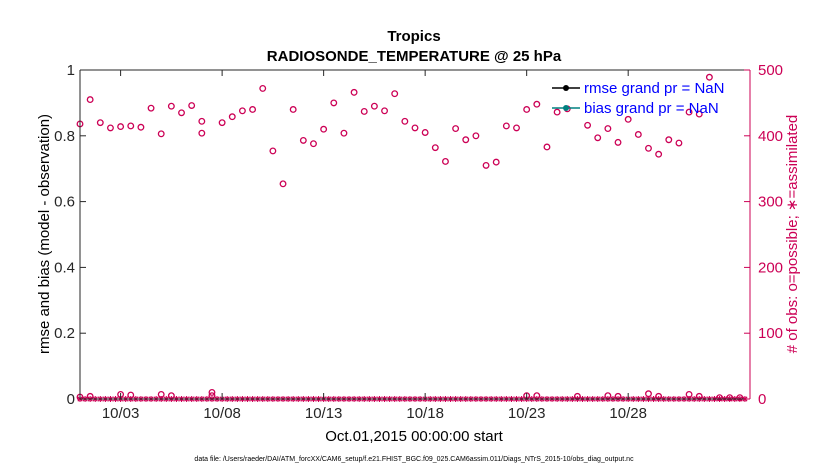 The width and height of the screenshot is (830, 470). I want to click on y-left-tick-label: 0.6, so click(64, 202).